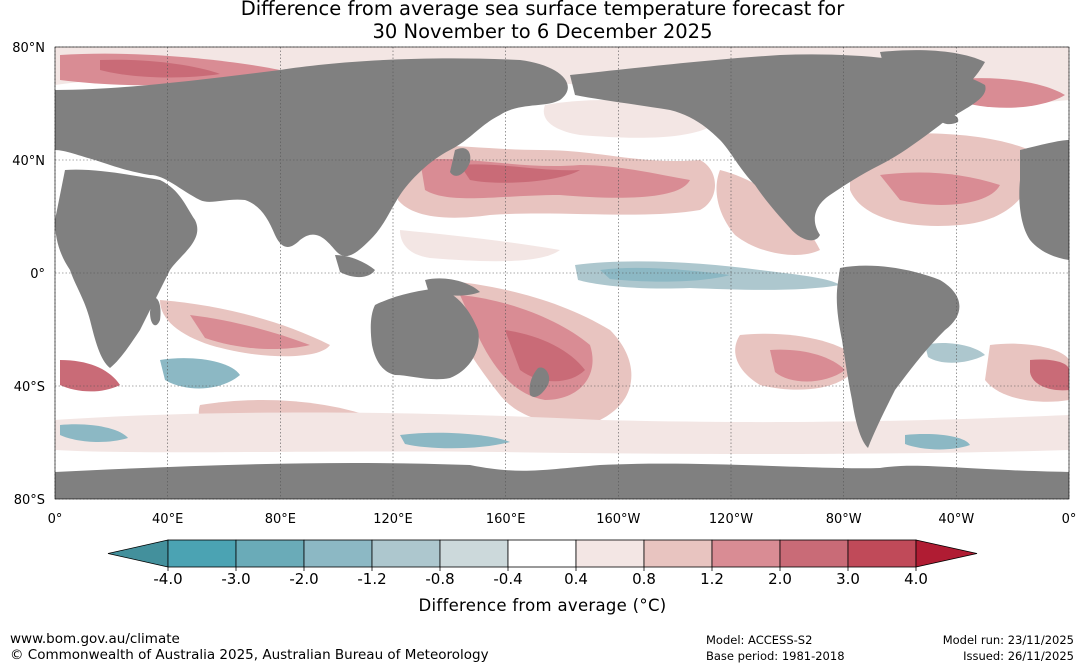  What do you see at coordinates (916, 579) in the screenshot?
I see `colorbar-tick-label: 4.0` at bounding box center [916, 579].